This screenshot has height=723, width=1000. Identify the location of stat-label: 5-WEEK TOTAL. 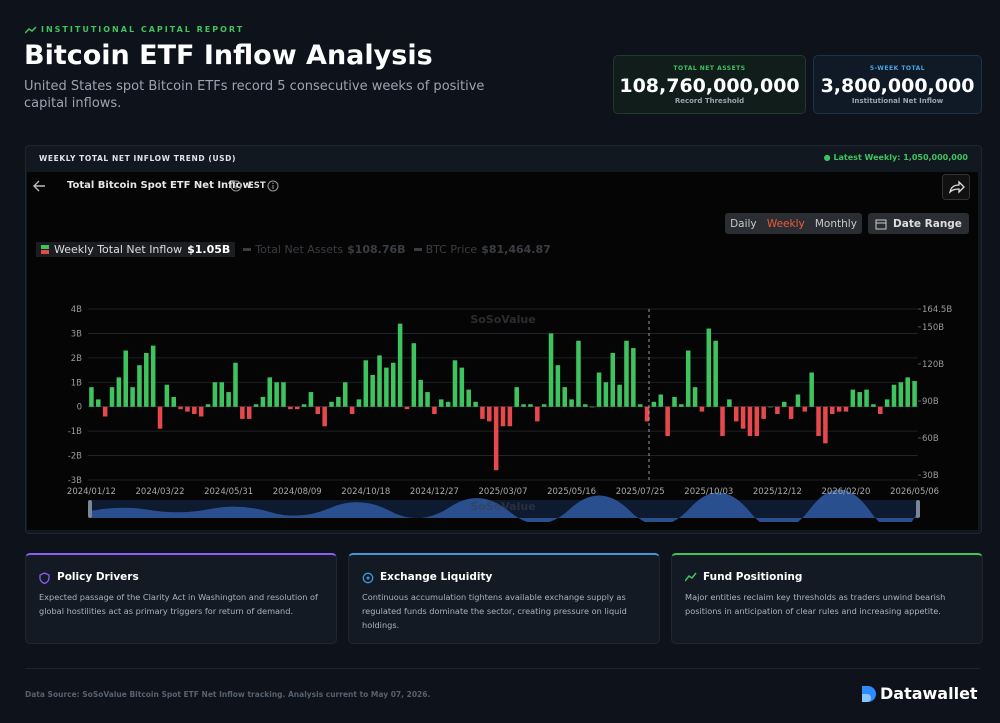
(897, 68).